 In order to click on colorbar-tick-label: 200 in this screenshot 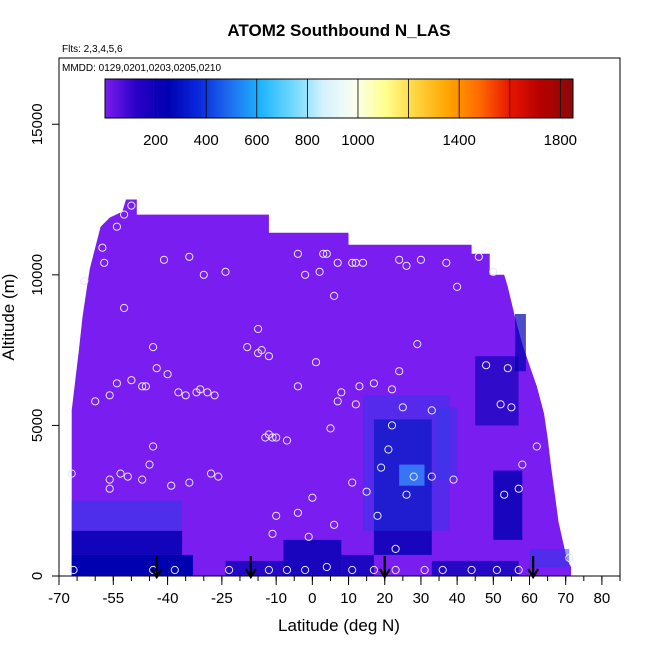, I will do `click(155, 140)`.